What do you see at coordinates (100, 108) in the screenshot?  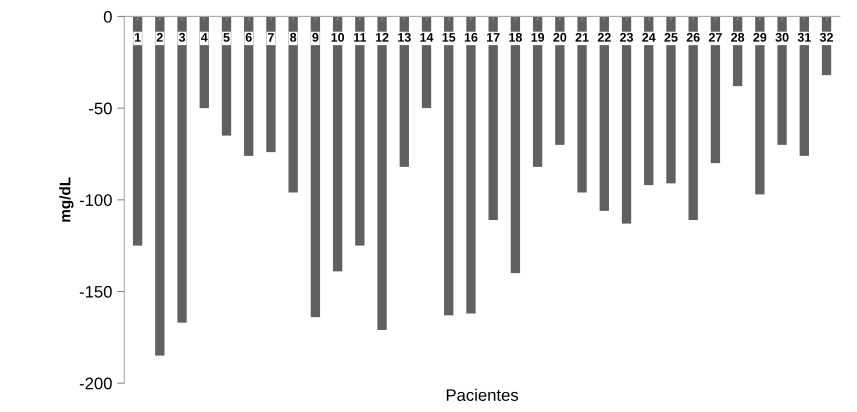 I see `y-tick-label: -50` at bounding box center [100, 108].